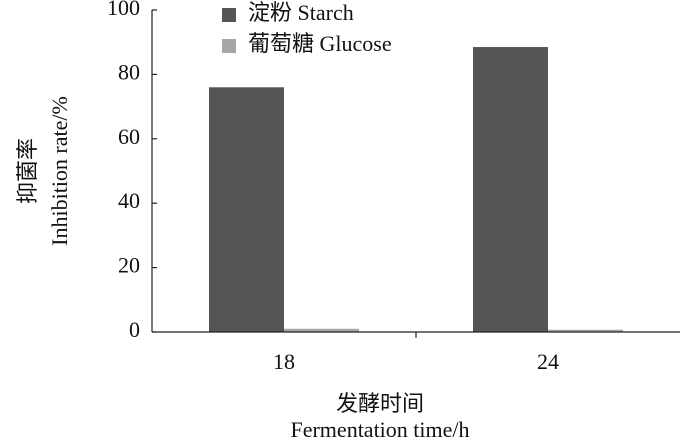  Describe the element at coordinates (59, 171) in the screenshot. I see `y-axis-label: Inhibition rate/%` at that location.